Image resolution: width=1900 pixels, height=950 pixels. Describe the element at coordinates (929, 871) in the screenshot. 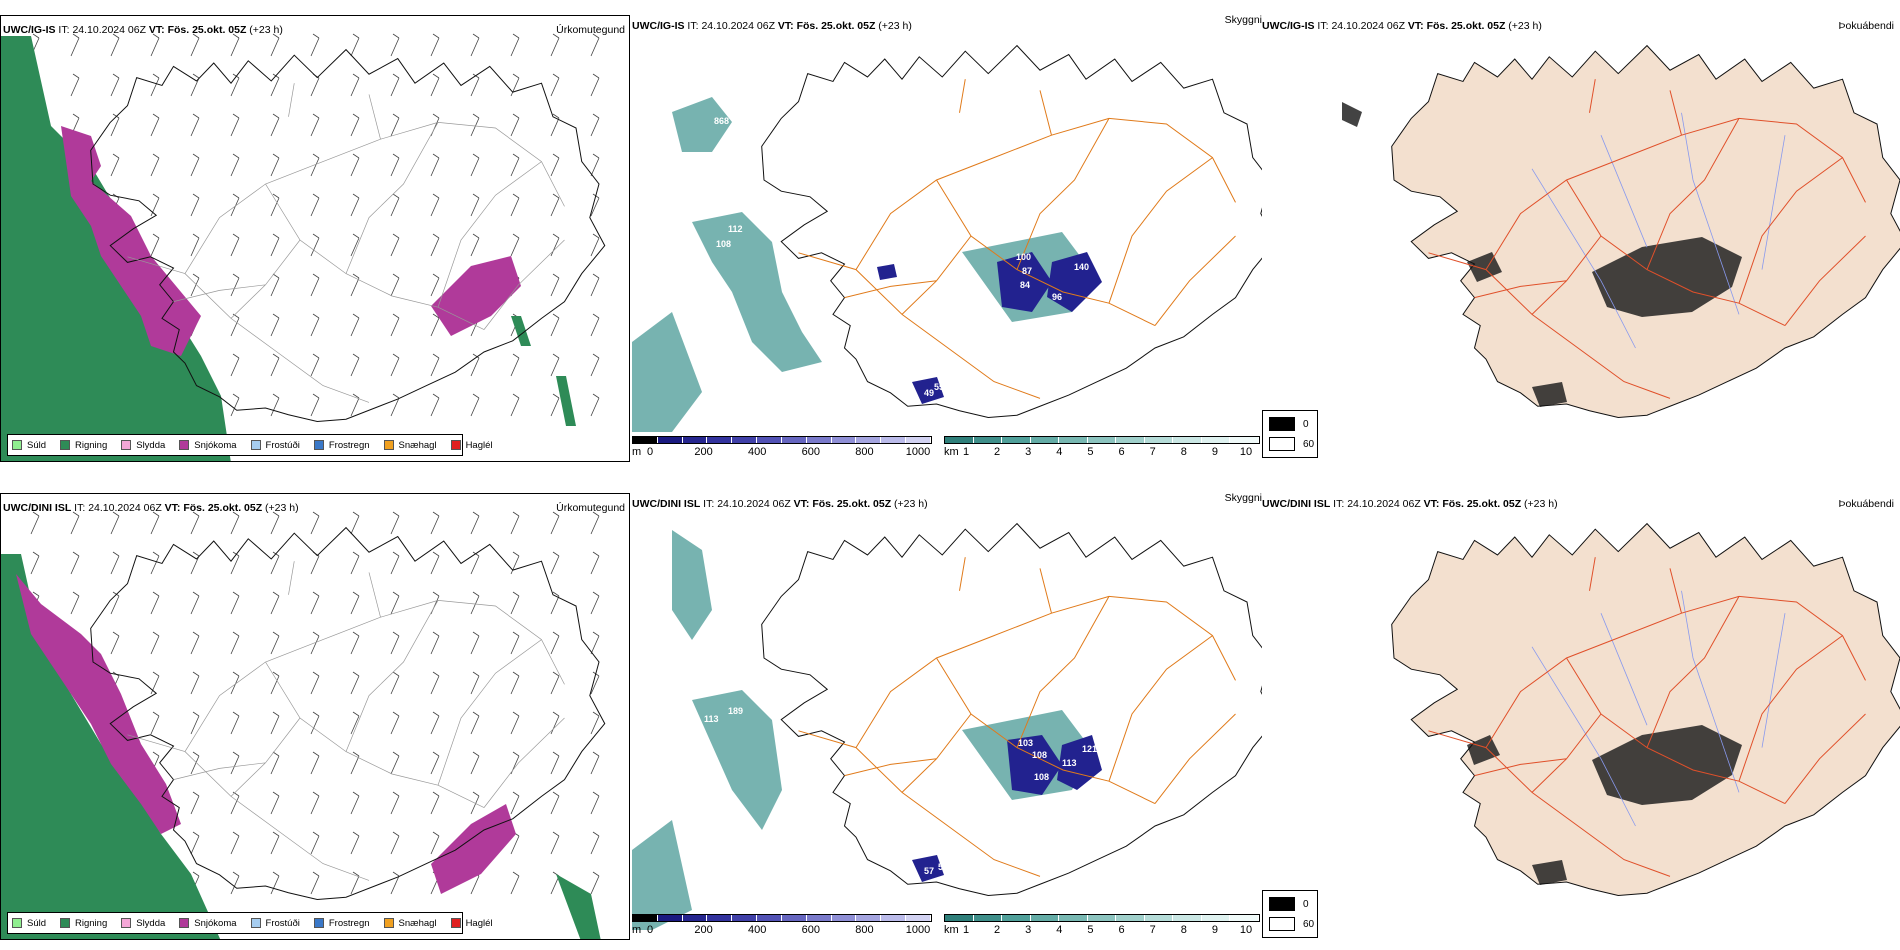

I see `cloud-value-label: 57` at that location.